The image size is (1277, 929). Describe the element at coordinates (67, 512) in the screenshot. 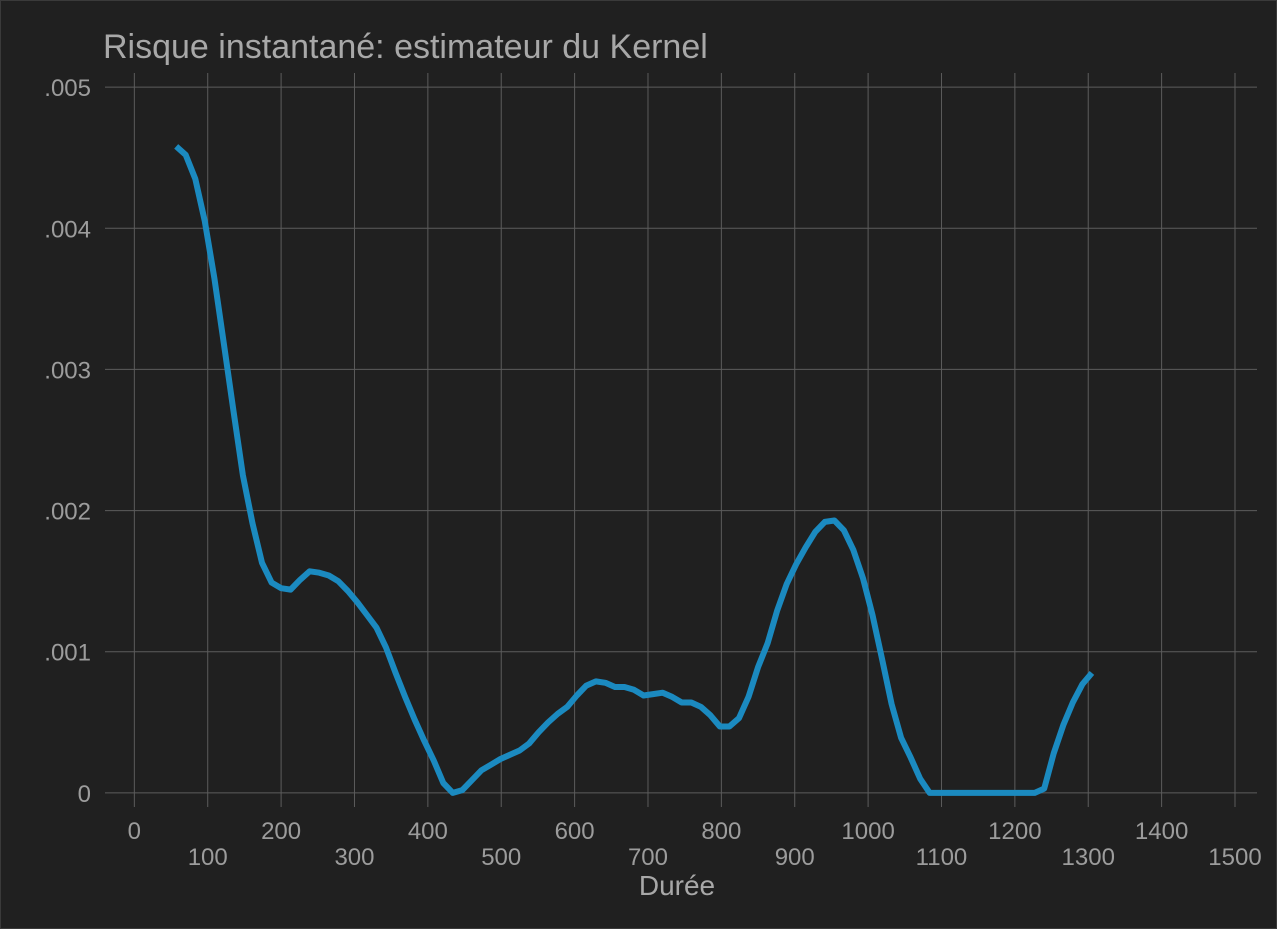

I see `y-tick-label: .002` at that location.